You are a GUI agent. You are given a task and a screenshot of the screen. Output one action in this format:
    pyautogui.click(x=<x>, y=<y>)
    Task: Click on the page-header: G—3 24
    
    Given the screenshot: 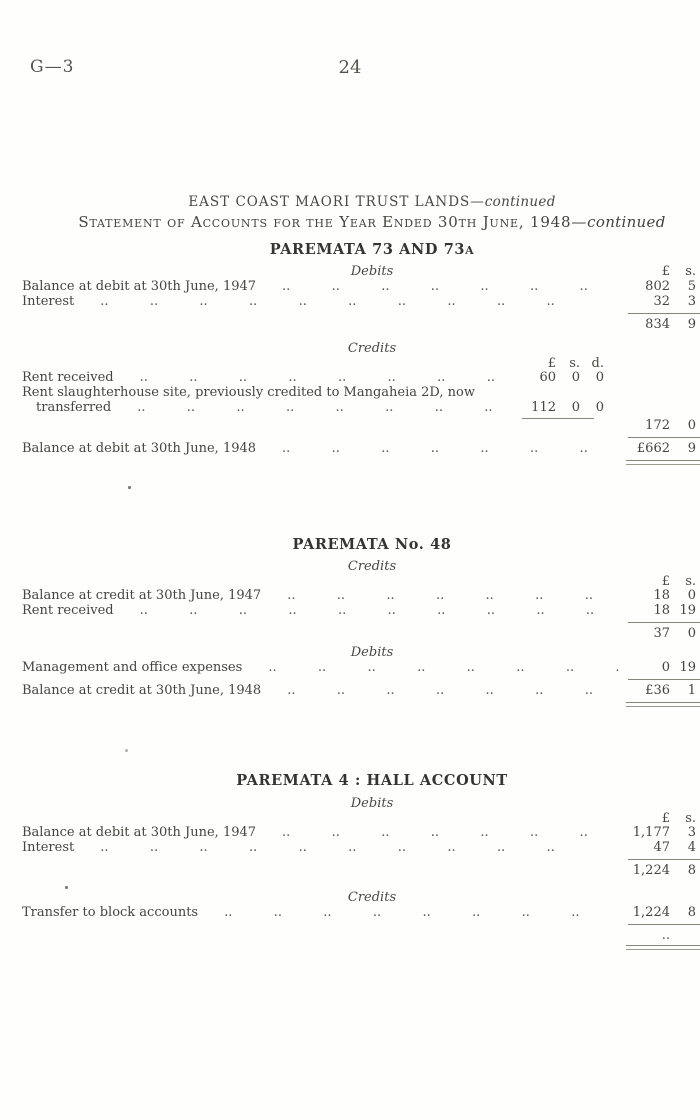 What is the action you would take?
    pyautogui.click(x=350, y=69)
    